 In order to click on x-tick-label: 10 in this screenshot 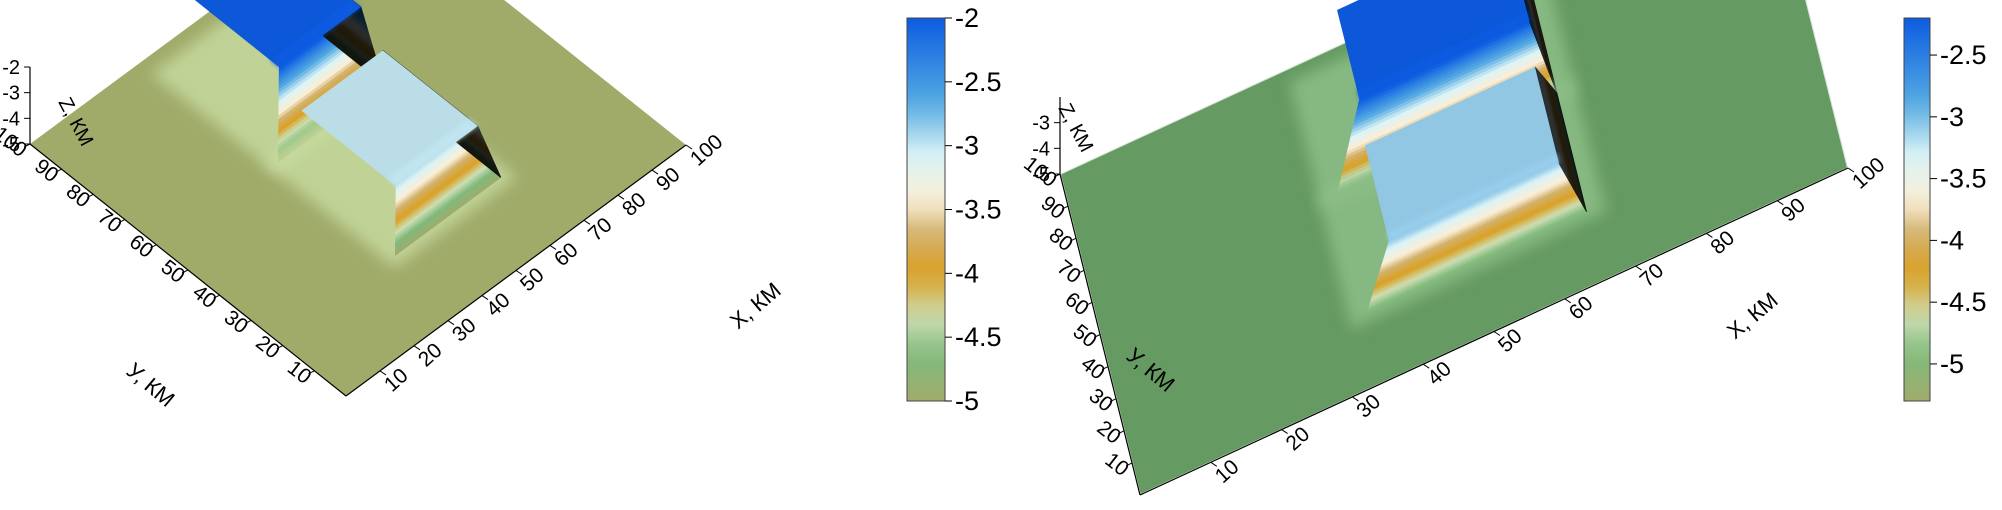, I will do `click(396, 380)`.